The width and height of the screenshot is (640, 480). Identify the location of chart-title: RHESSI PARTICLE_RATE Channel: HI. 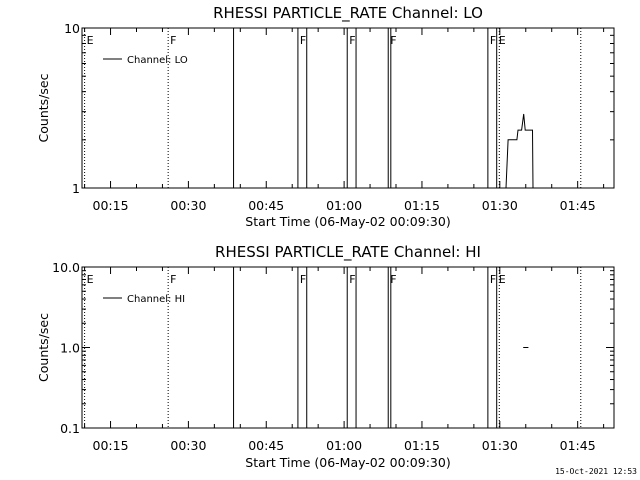
(348, 252).